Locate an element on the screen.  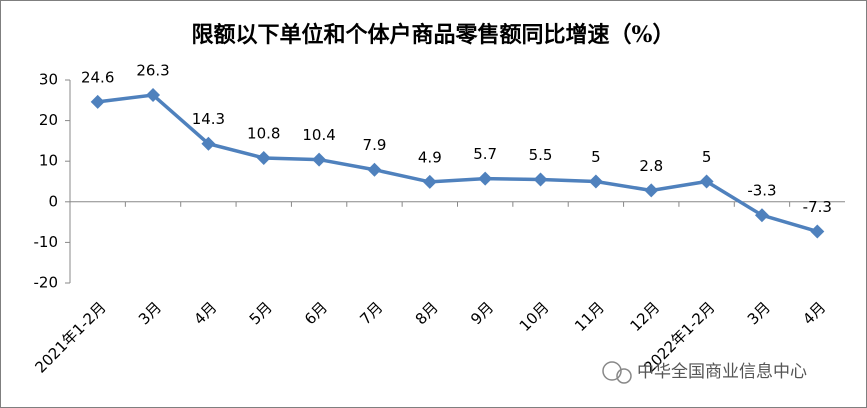
data-label: 10.4 is located at coordinates (318, 135).